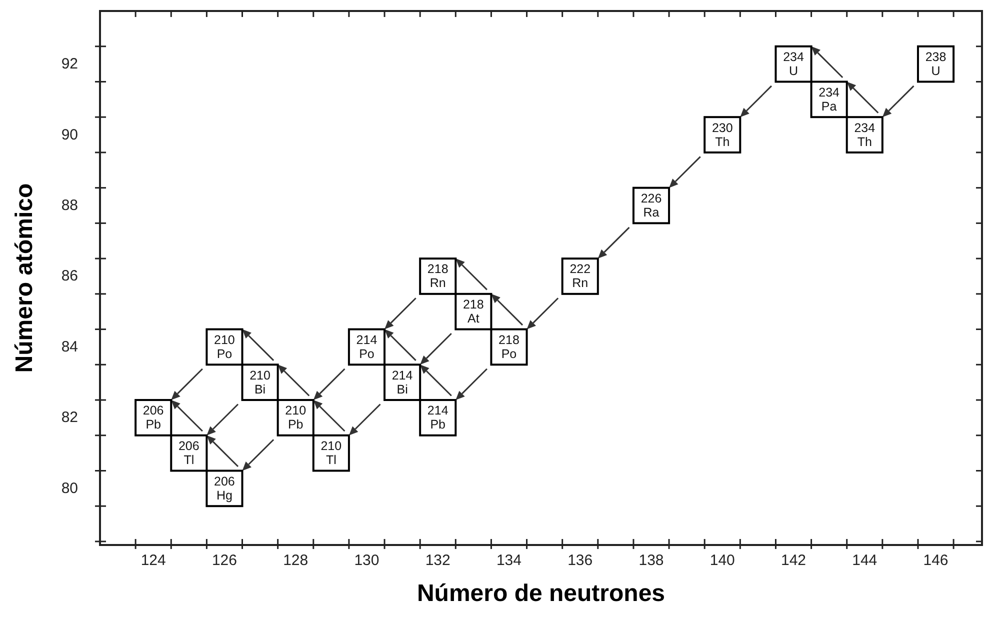 The height and width of the screenshot is (621, 984). What do you see at coordinates (69, 417) in the screenshot?
I see `y-tick-label: 82` at bounding box center [69, 417].